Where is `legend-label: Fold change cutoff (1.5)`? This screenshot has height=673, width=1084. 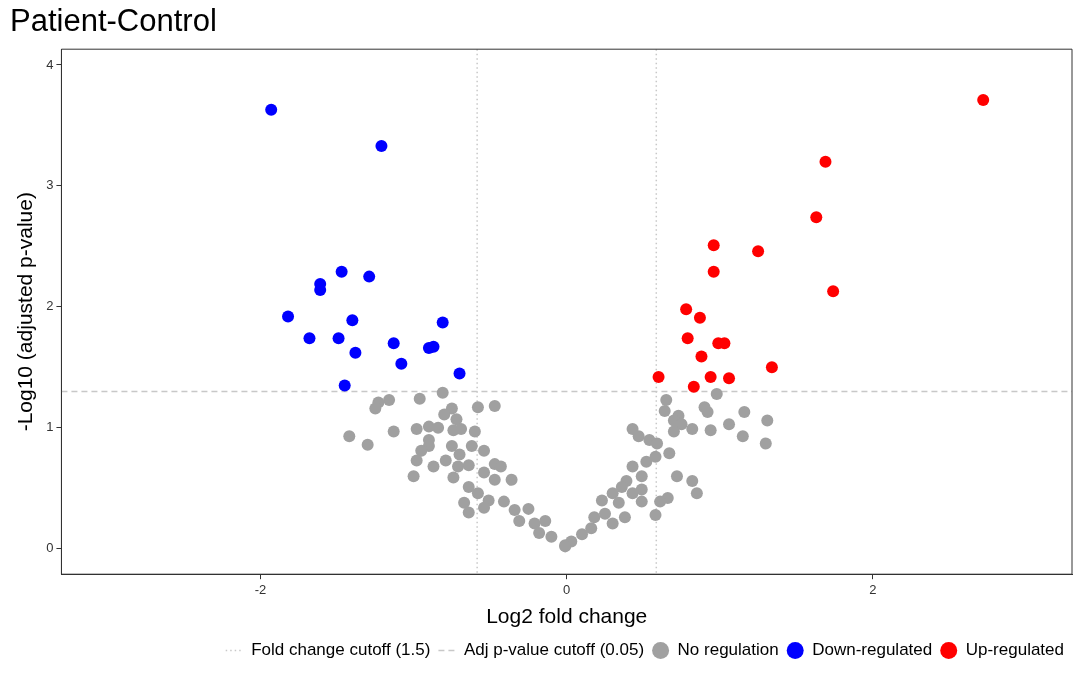 legend-label: Fold change cutoff (1.5) is located at coordinates (341, 650).